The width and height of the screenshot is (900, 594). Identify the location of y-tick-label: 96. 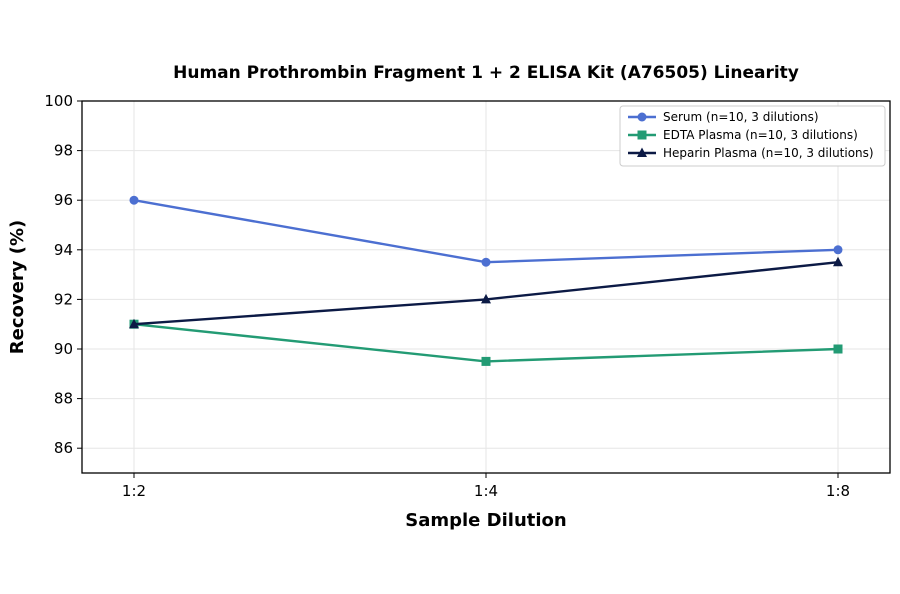
(63, 200).